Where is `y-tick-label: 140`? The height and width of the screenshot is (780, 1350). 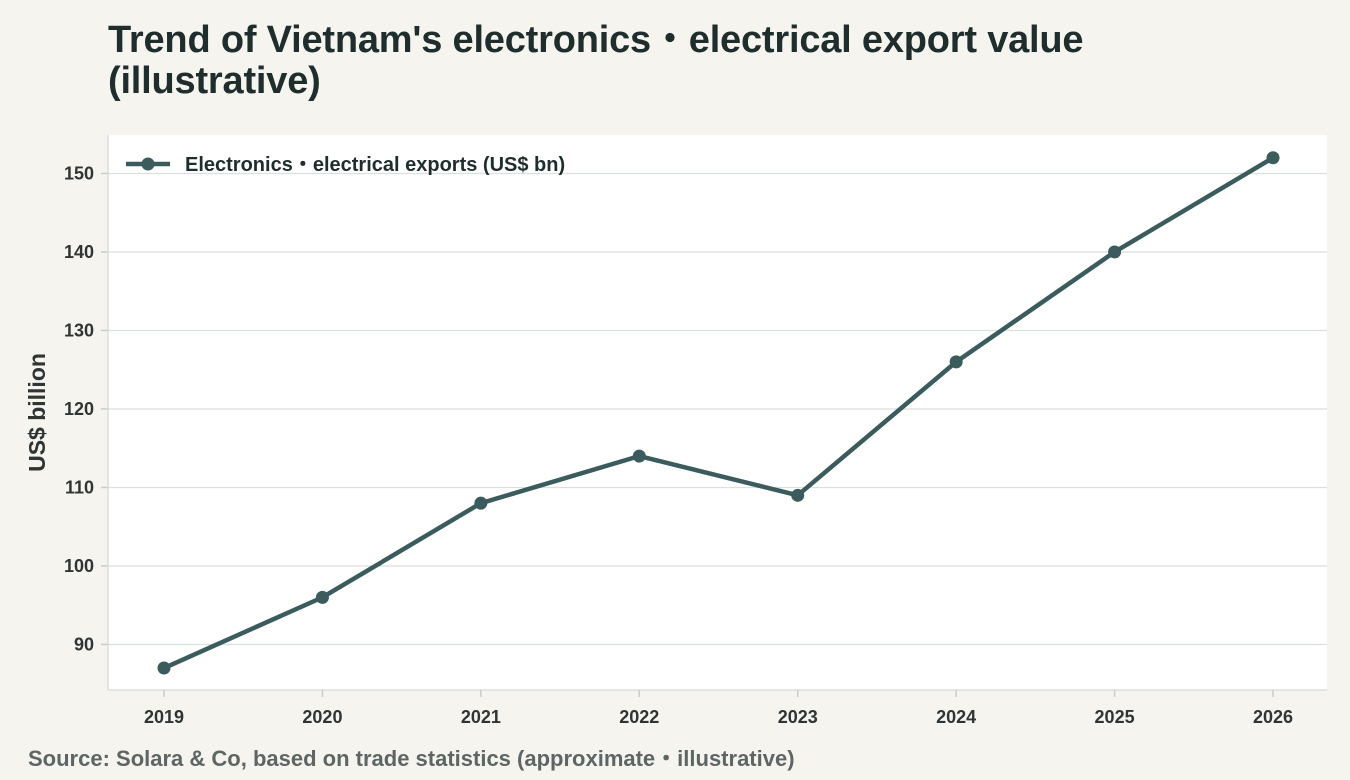 y-tick-label: 140 is located at coordinates (79, 252).